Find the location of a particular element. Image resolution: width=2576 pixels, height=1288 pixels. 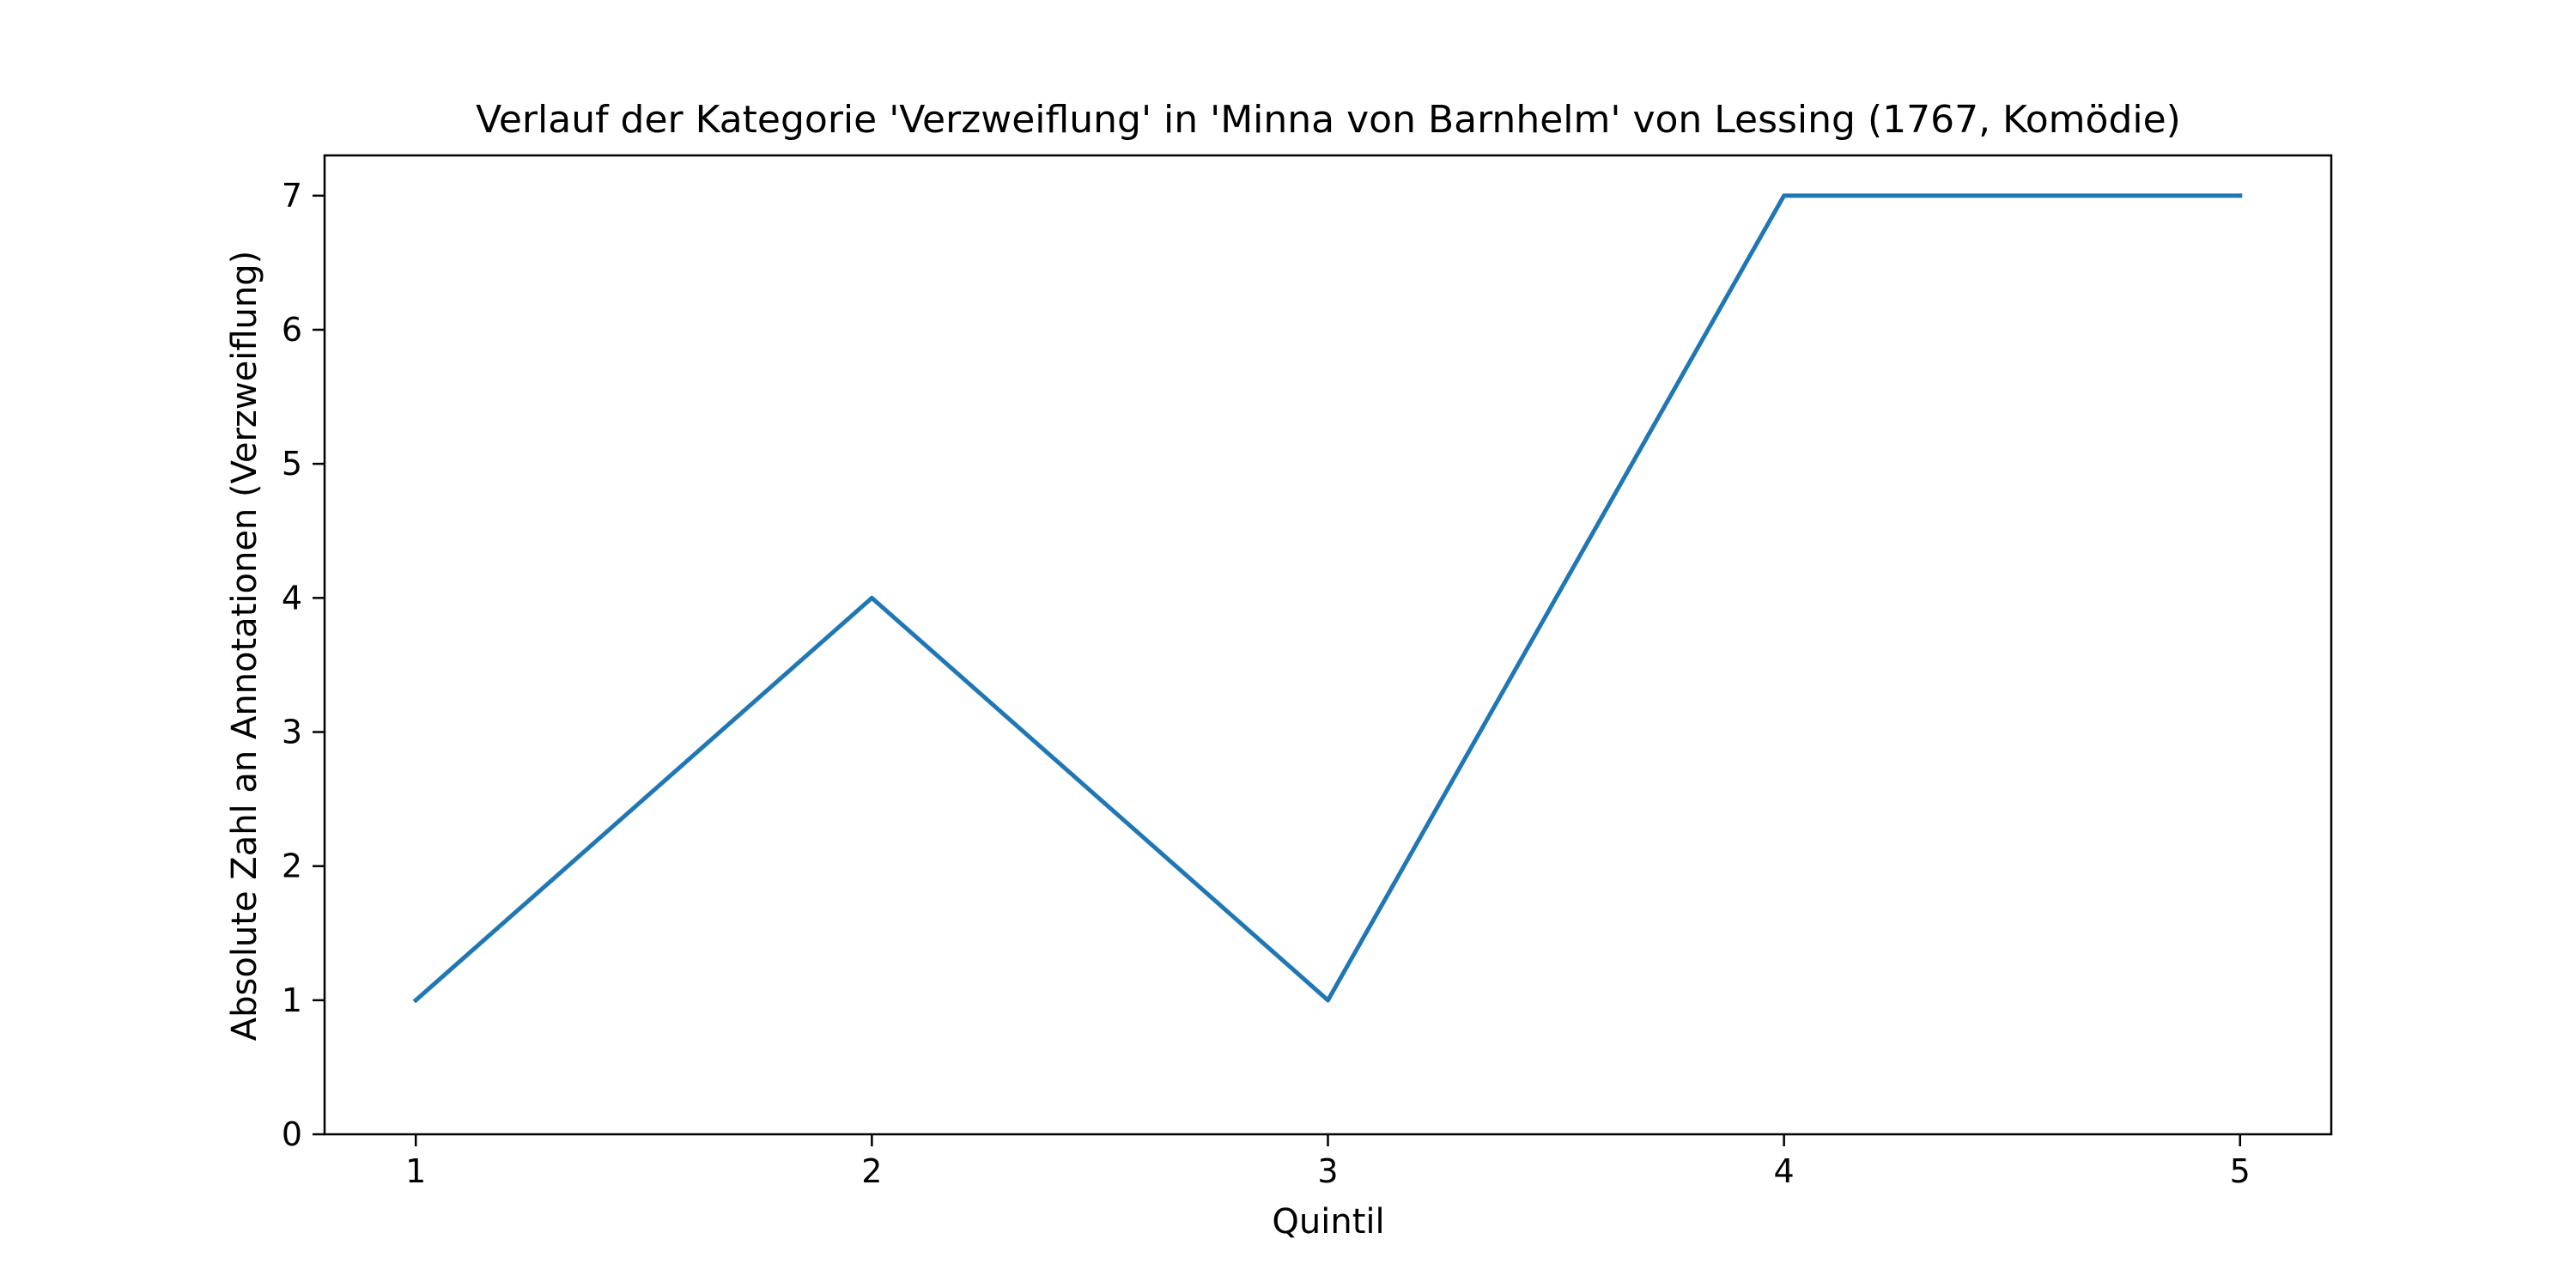

y-tick-label-5: 5 is located at coordinates (292, 464).